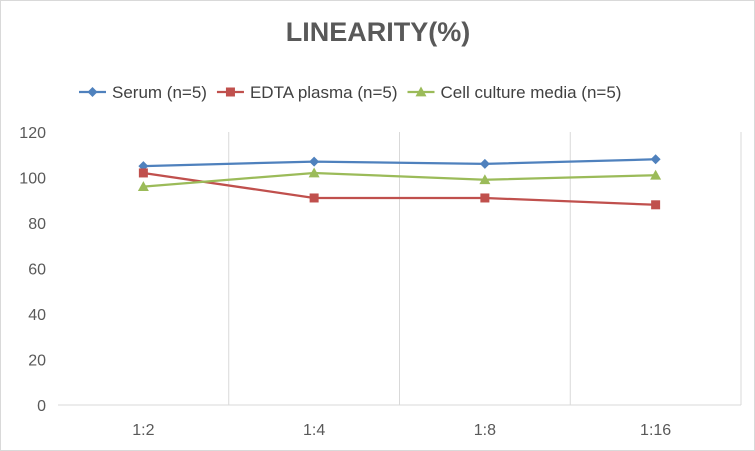 The height and width of the screenshot is (451, 755). I want to click on x-tick-label: 1:2, so click(143, 430).